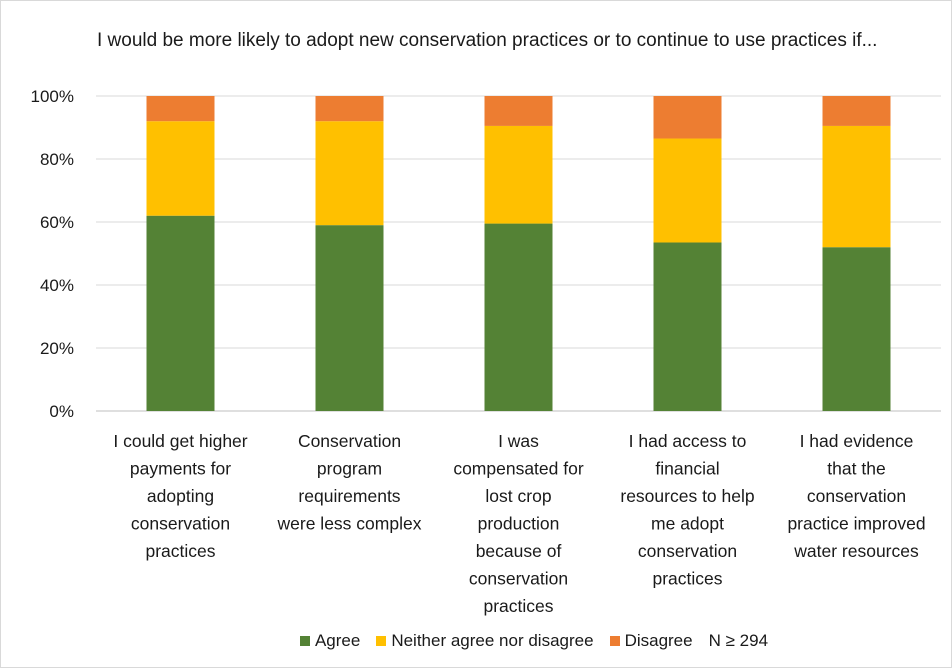 This screenshot has width=952, height=669. Describe the element at coordinates (738, 640) in the screenshot. I see `legend-sample-size-note: N ≥ 294` at that location.